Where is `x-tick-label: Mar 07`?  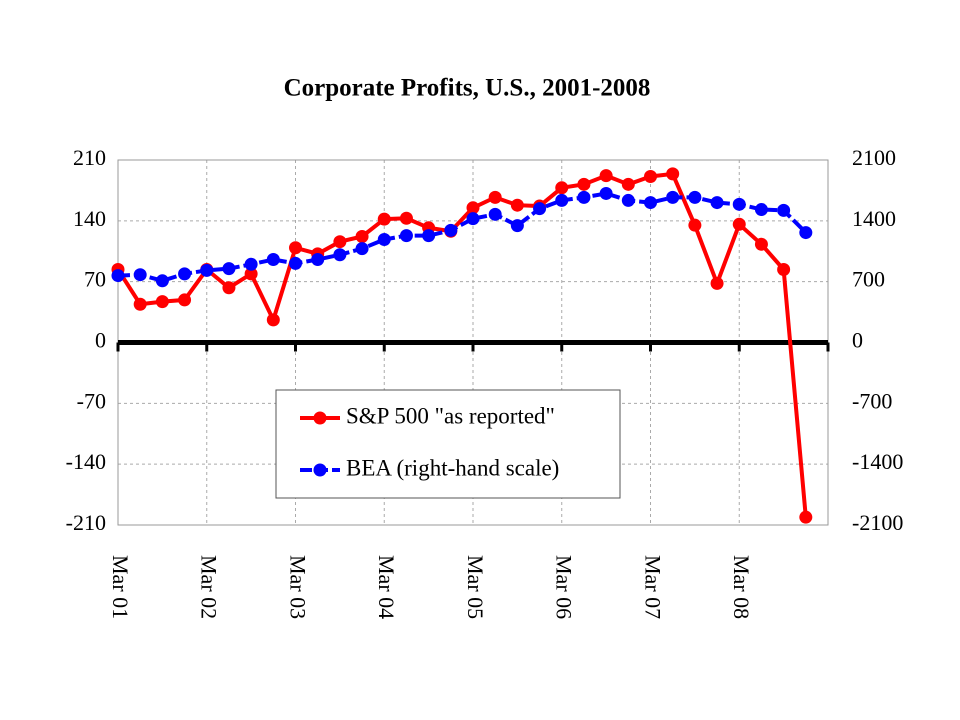 x-tick-label: Mar 07 is located at coordinates (652, 587).